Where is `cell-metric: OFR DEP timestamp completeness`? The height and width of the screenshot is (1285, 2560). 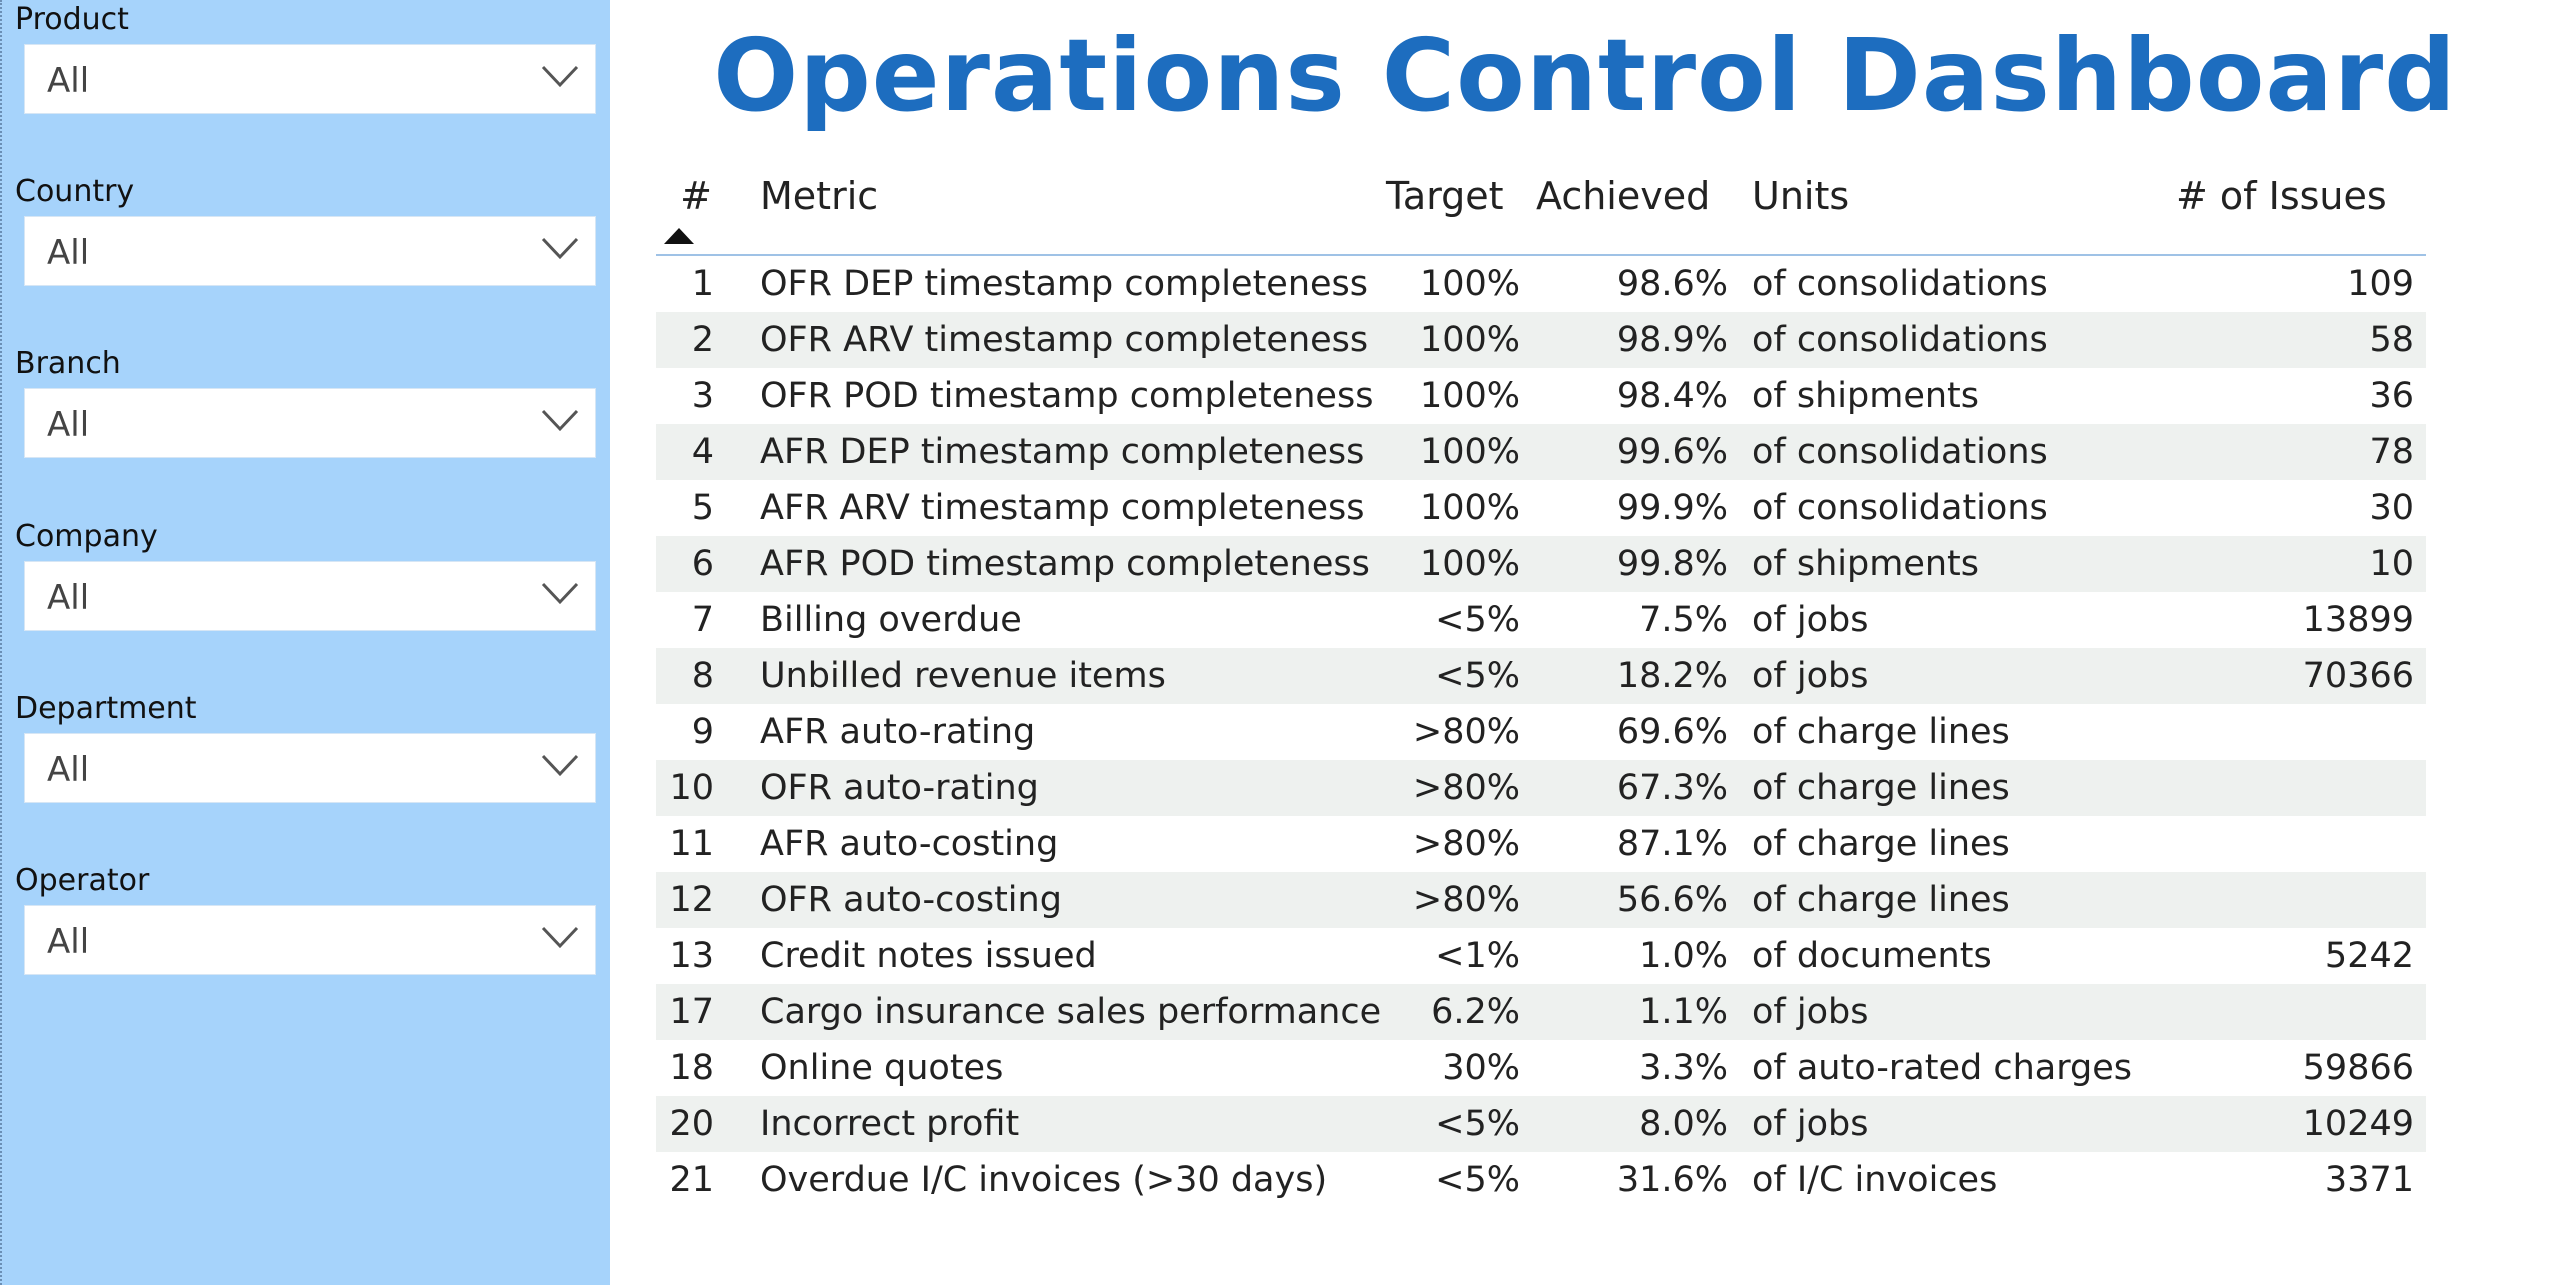
cell-metric: OFR DEP timestamp completeness is located at coordinates (1064, 284).